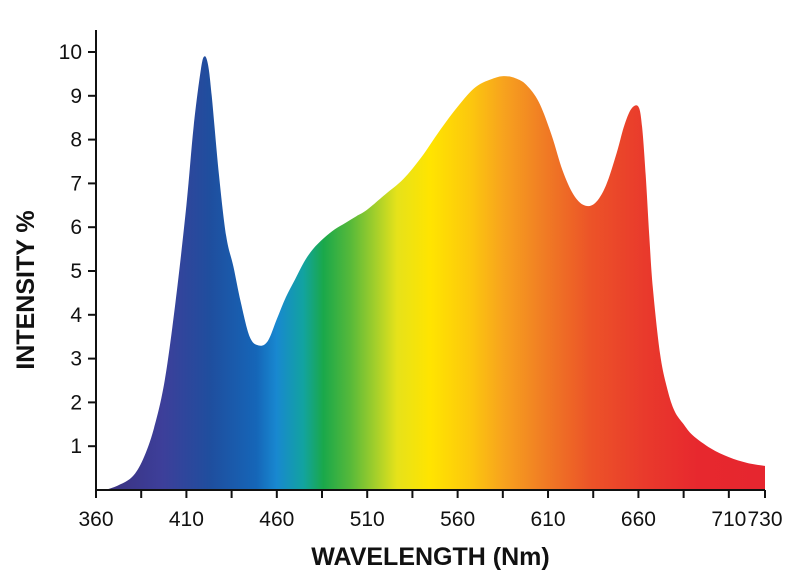  What do you see at coordinates (638, 519) in the screenshot?
I see `x-tick-label: 660` at bounding box center [638, 519].